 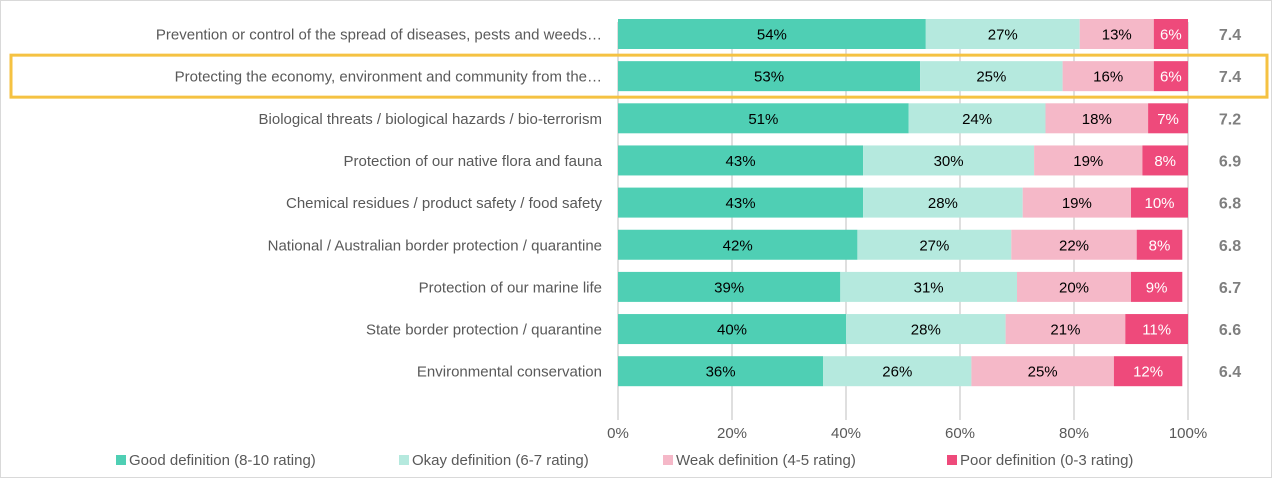 What do you see at coordinates (618, 433) in the screenshot?
I see `x-tick-label: 0%` at bounding box center [618, 433].